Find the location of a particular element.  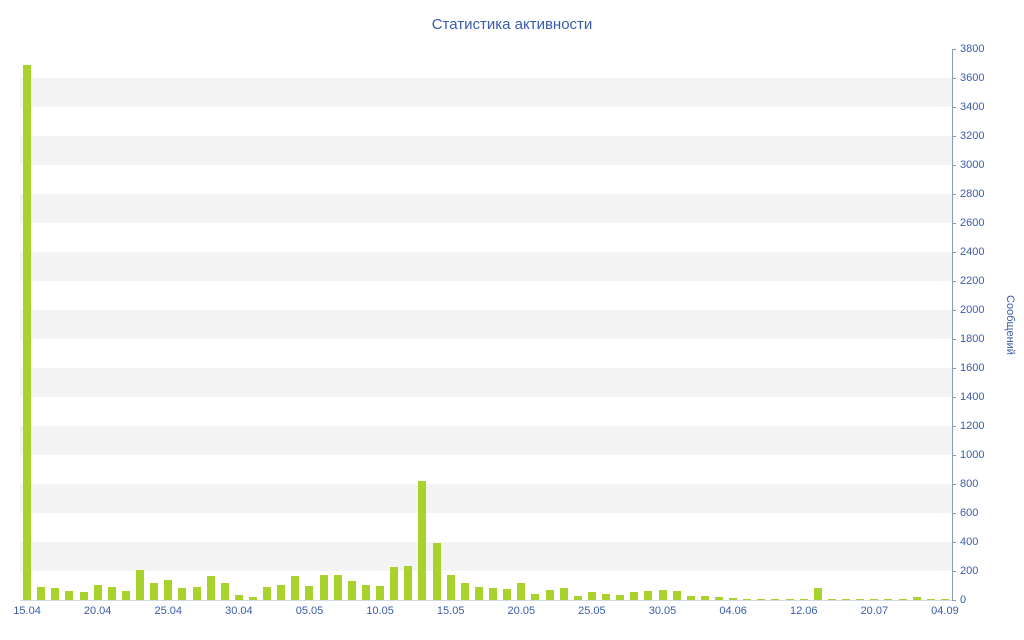

y-axis-tick-label: 3000 is located at coordinates (972, 165).